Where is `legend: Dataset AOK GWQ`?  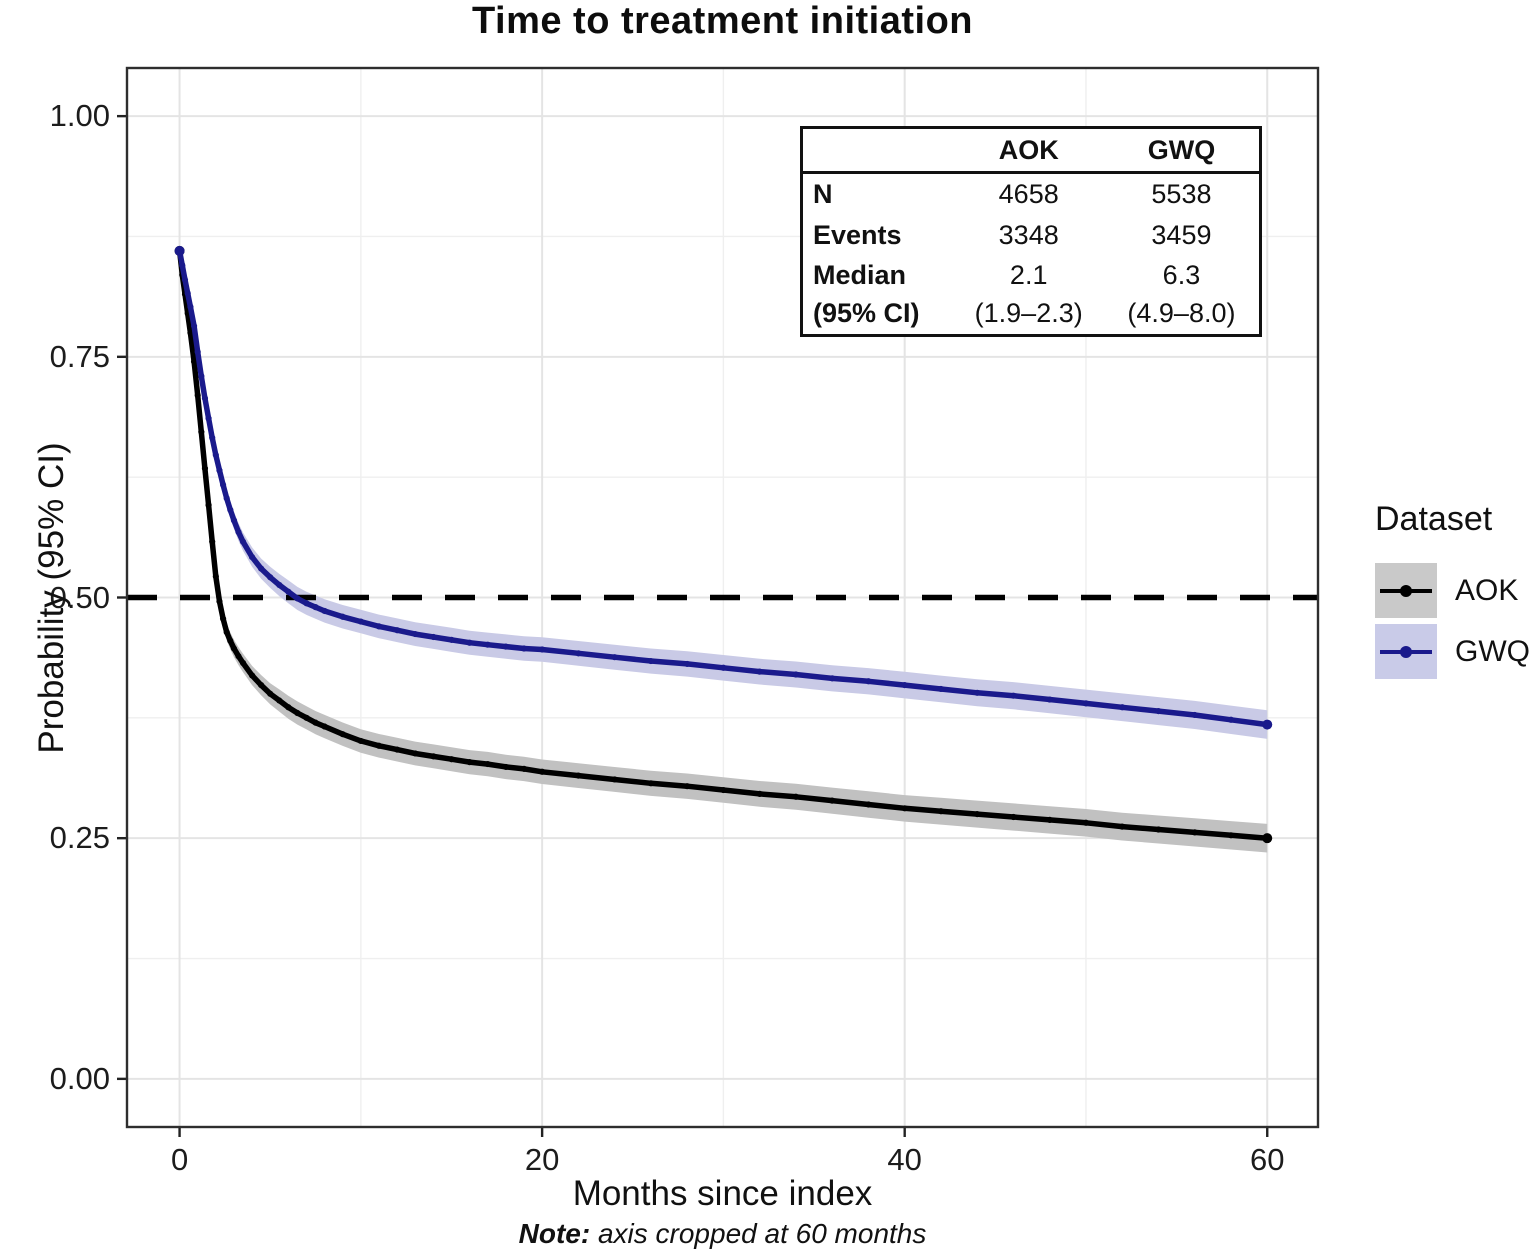 legend: Dataset AOK GWQ is located at coordinates (1452, 592).